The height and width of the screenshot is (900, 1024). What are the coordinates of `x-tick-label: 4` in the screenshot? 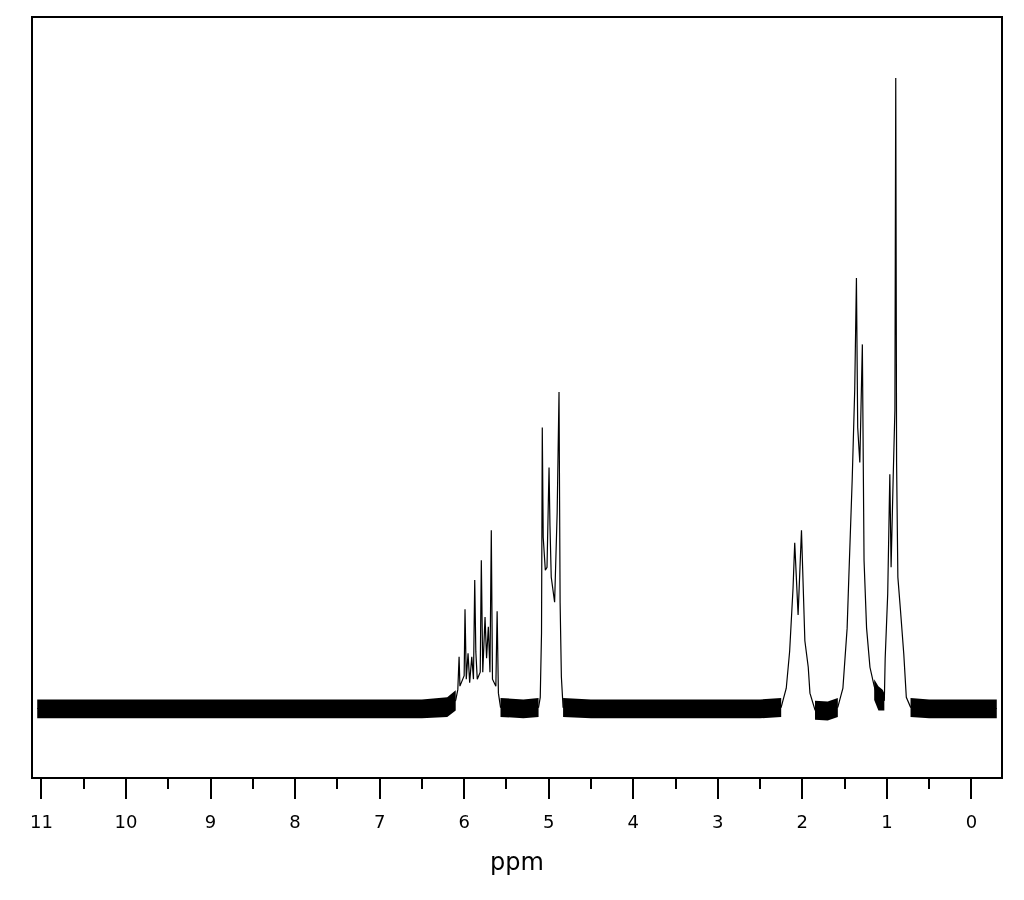 It's located at (633, 822).